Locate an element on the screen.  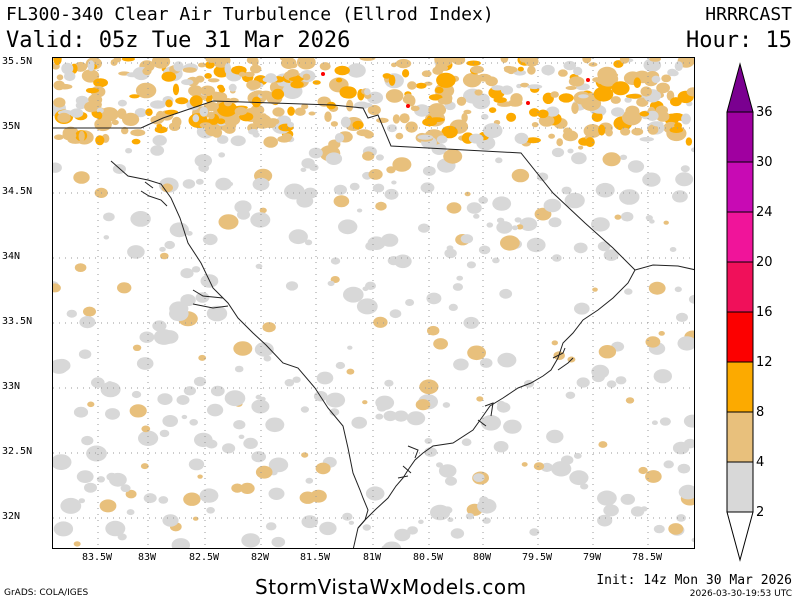
colorbar-label-4: 4 is located at coordinates (760, 462).